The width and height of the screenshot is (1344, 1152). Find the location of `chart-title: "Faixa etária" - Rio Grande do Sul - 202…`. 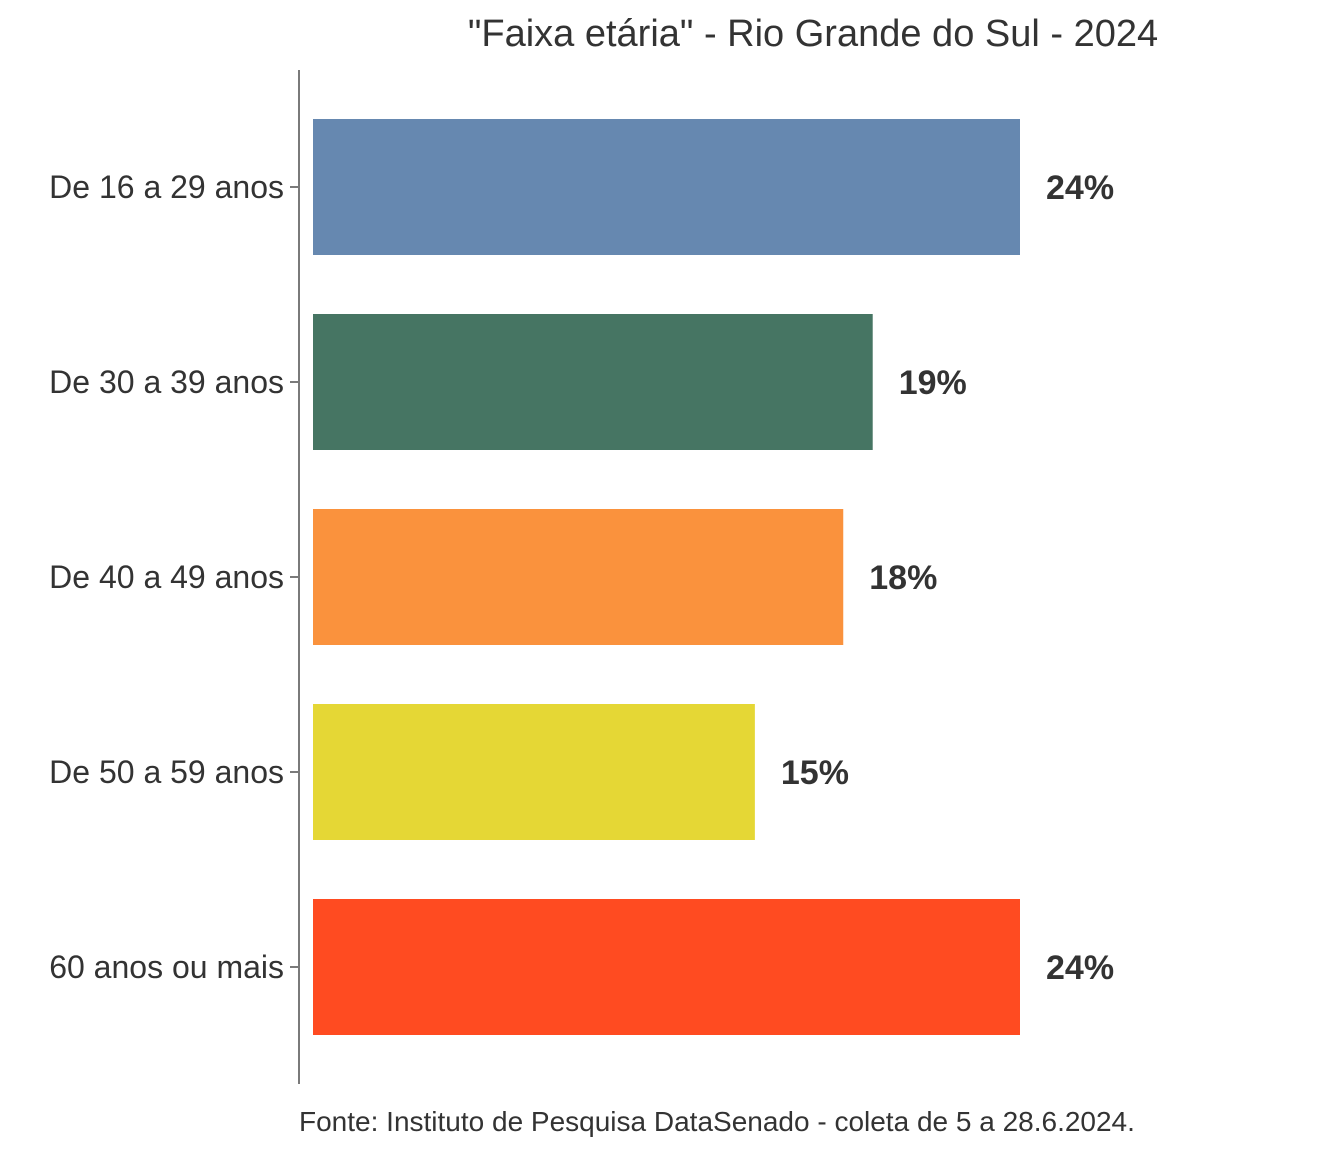

chart-title: "Faixa etária" - Rio Grande do Sul - 202… is located at coordinates (813, 34).